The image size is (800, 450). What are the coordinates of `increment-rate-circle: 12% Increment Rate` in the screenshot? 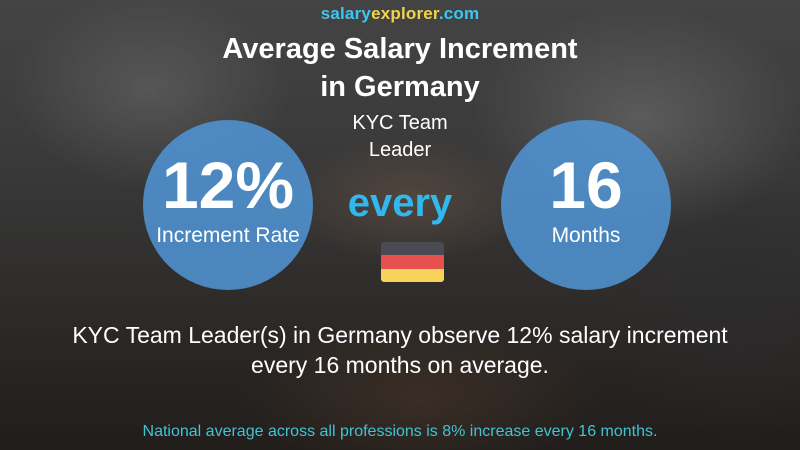 It's located at (228, 205).